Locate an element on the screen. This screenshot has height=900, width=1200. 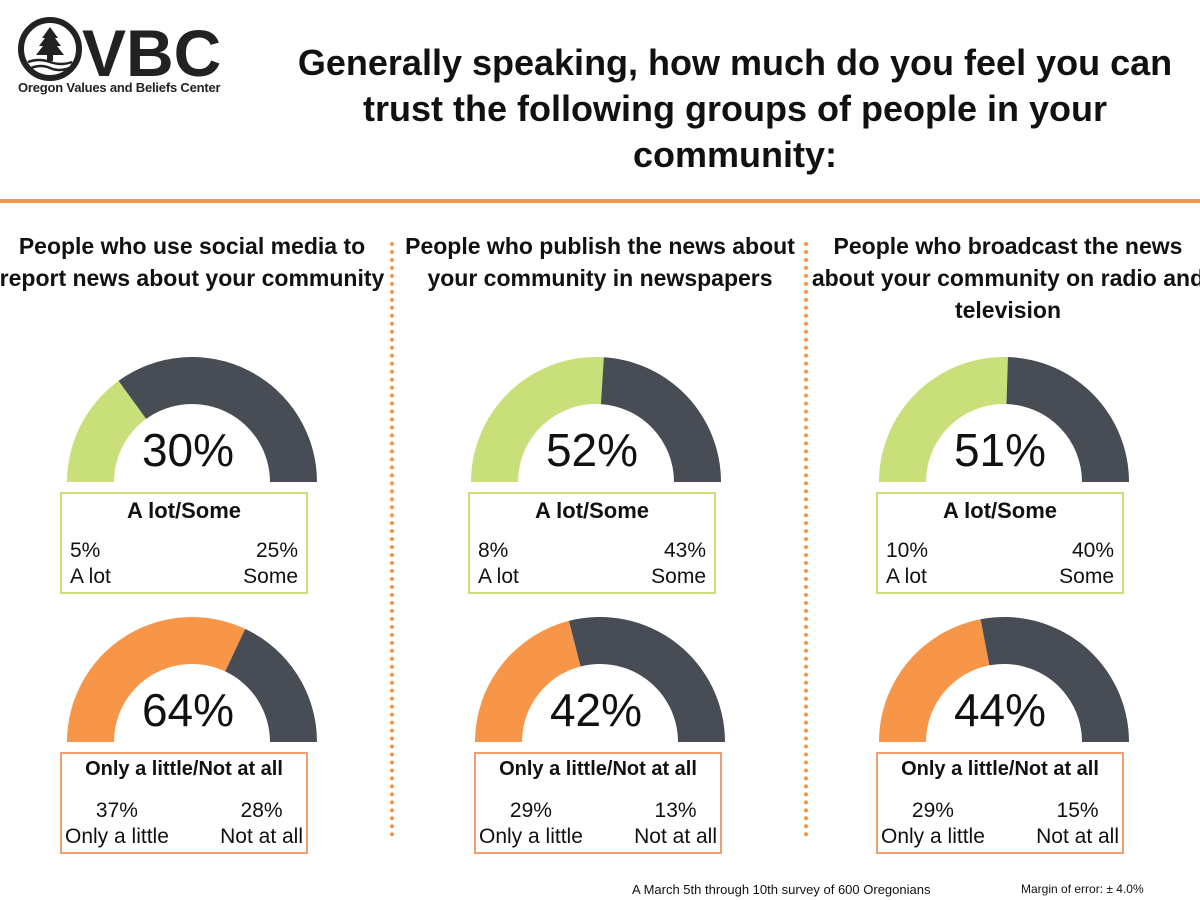
margin-of-error: Margin of error: ± 4.0% is located at coordinates (1082, 889).